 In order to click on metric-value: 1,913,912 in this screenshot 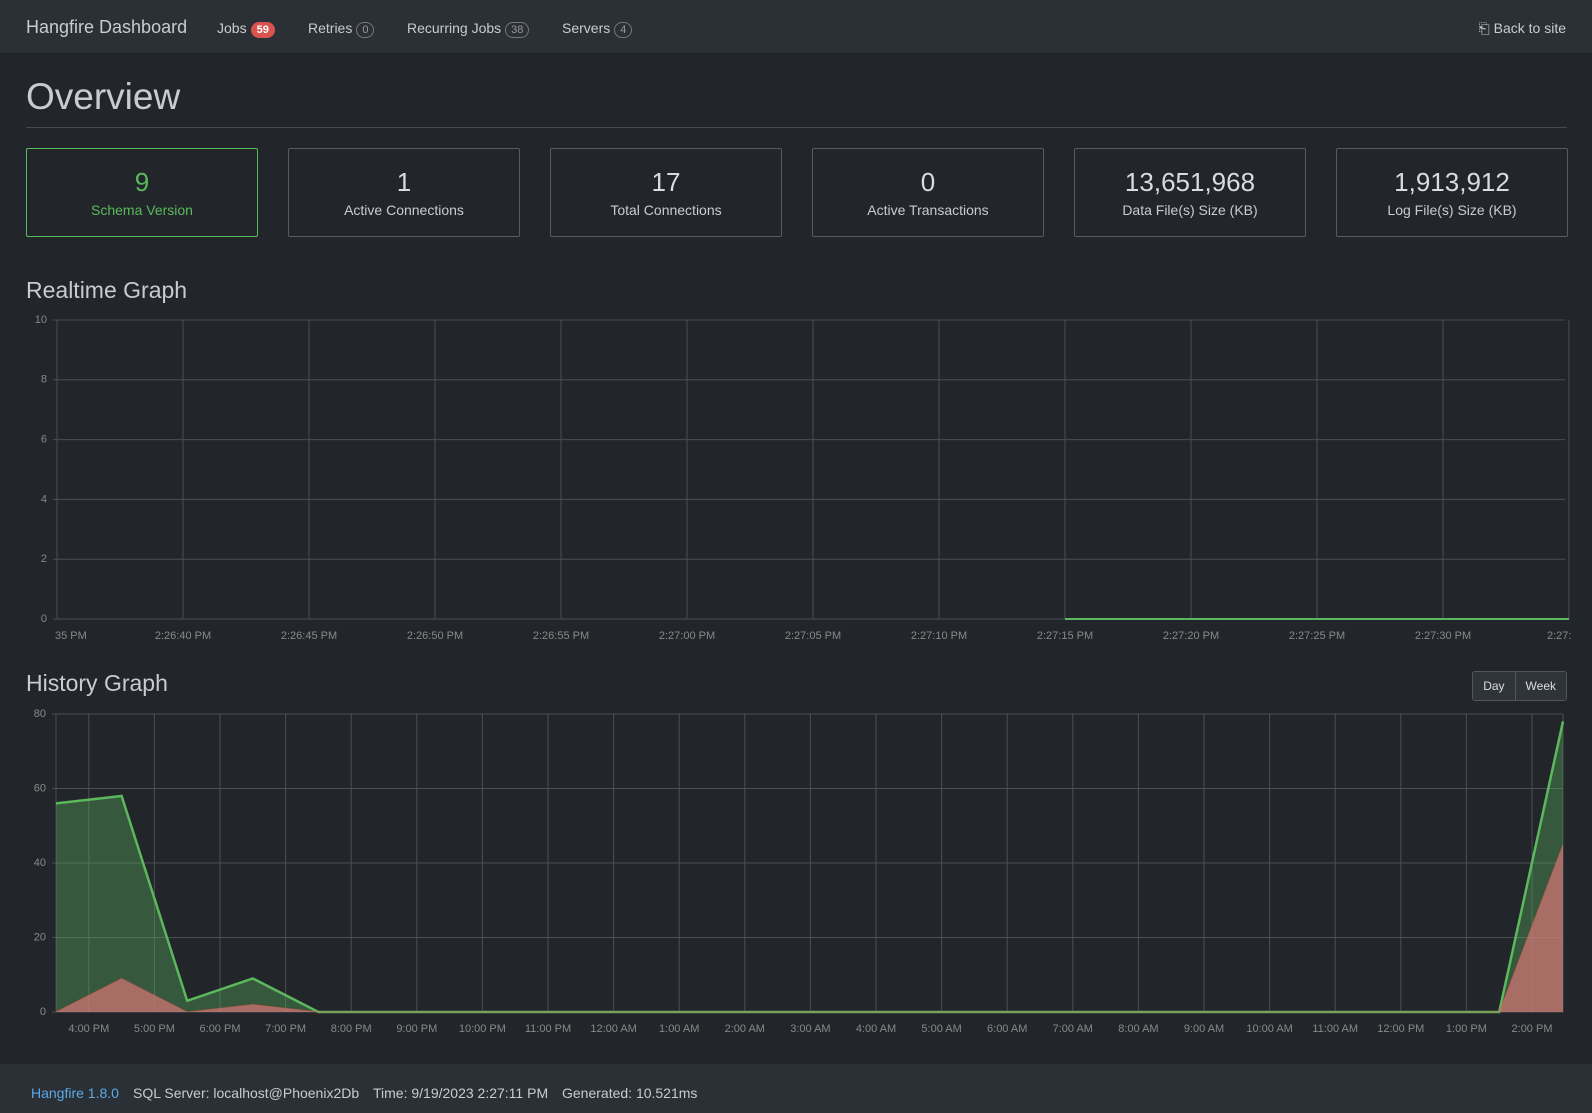, I will do `click(1452, 182)`.